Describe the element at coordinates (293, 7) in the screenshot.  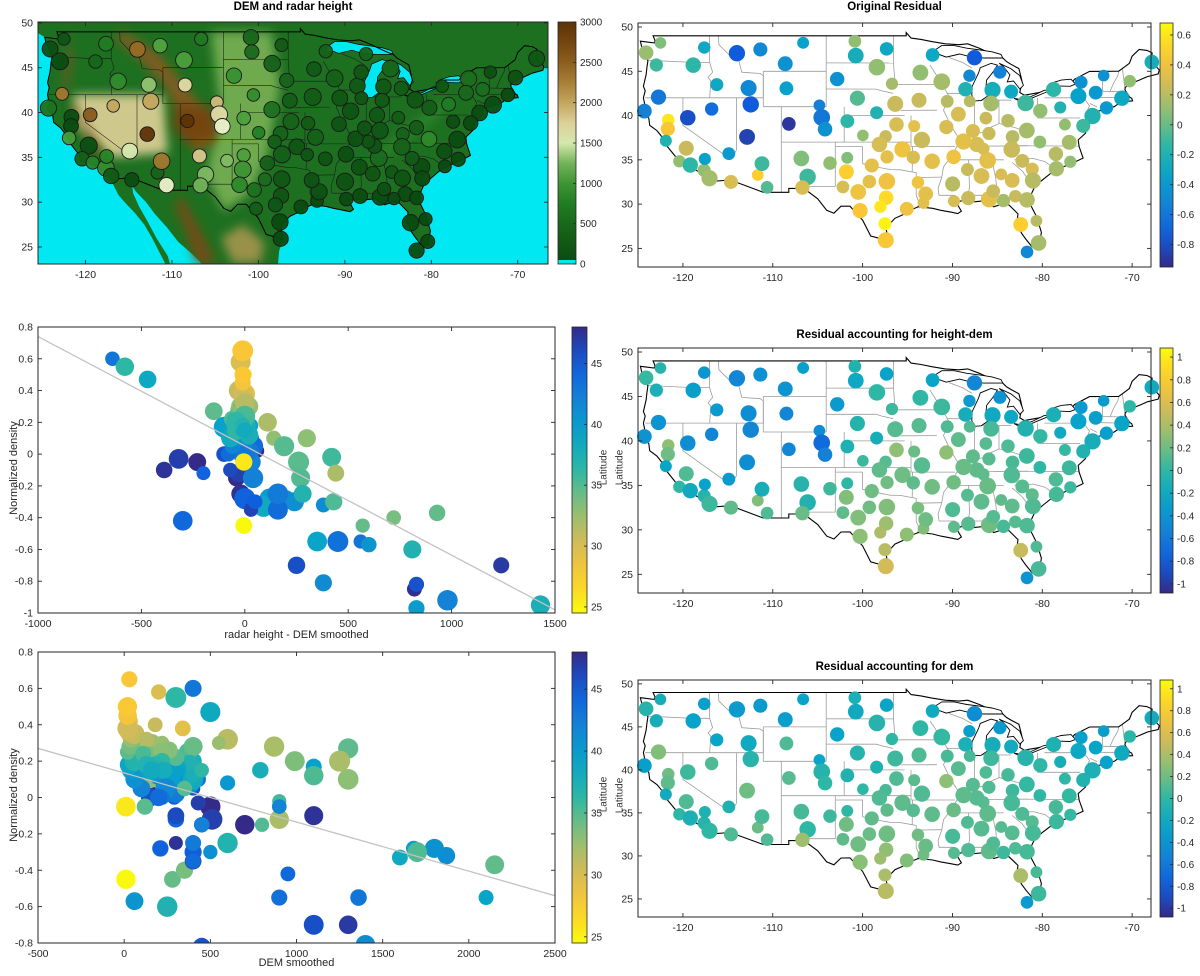
I see `dem-map-title: DEM and radar height` at that location.